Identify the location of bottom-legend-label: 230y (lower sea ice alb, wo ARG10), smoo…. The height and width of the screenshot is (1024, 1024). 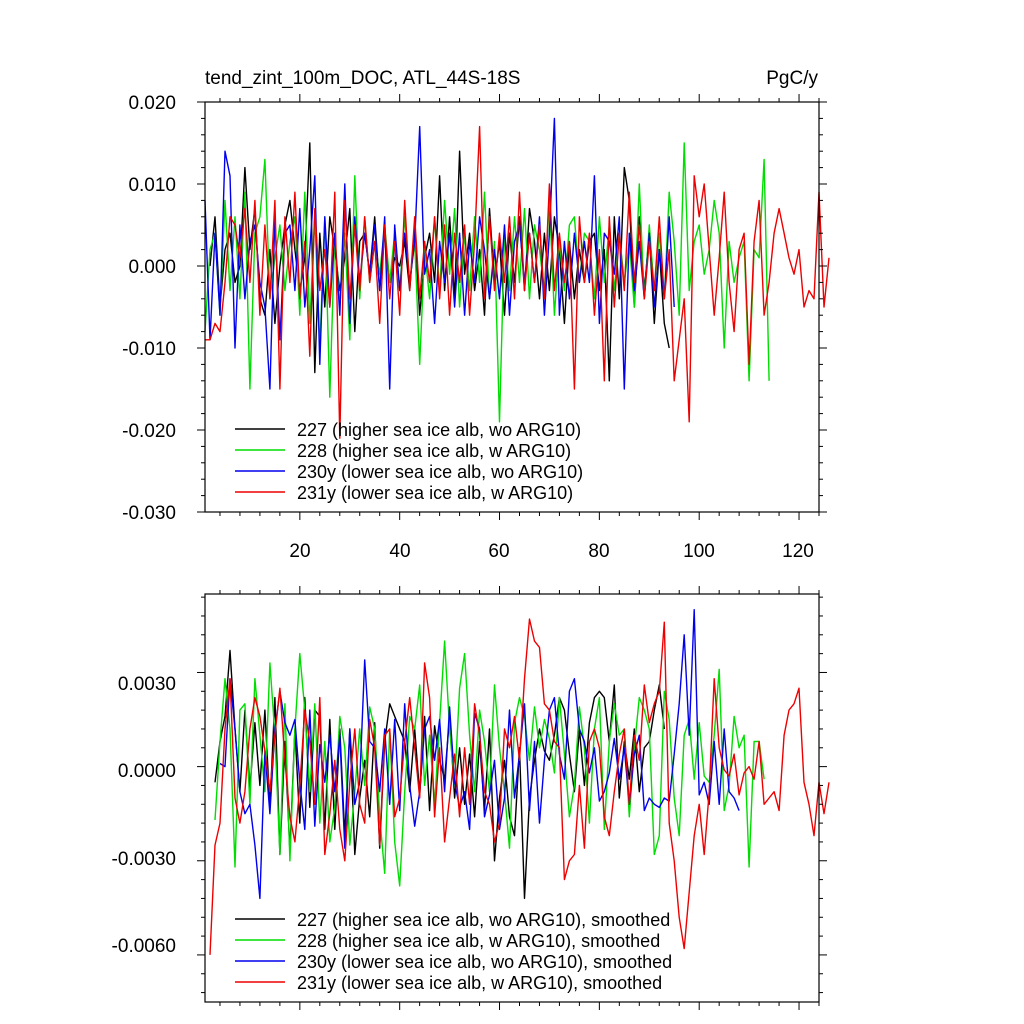
(484, 962).